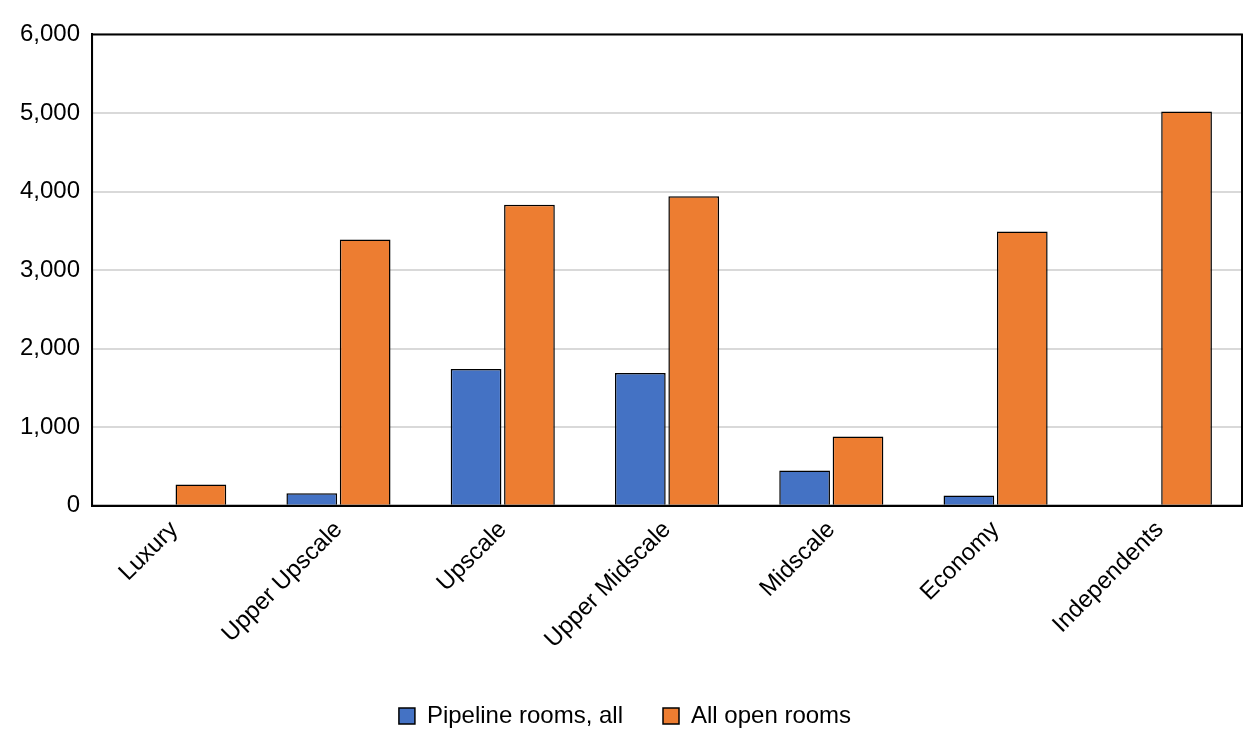 This screenshot has width=1252, height=746. What do you see at coordinates (50, 425) in the screenshot?
I see `y-tick-label: 1,000` at bounding box center [50, 425].